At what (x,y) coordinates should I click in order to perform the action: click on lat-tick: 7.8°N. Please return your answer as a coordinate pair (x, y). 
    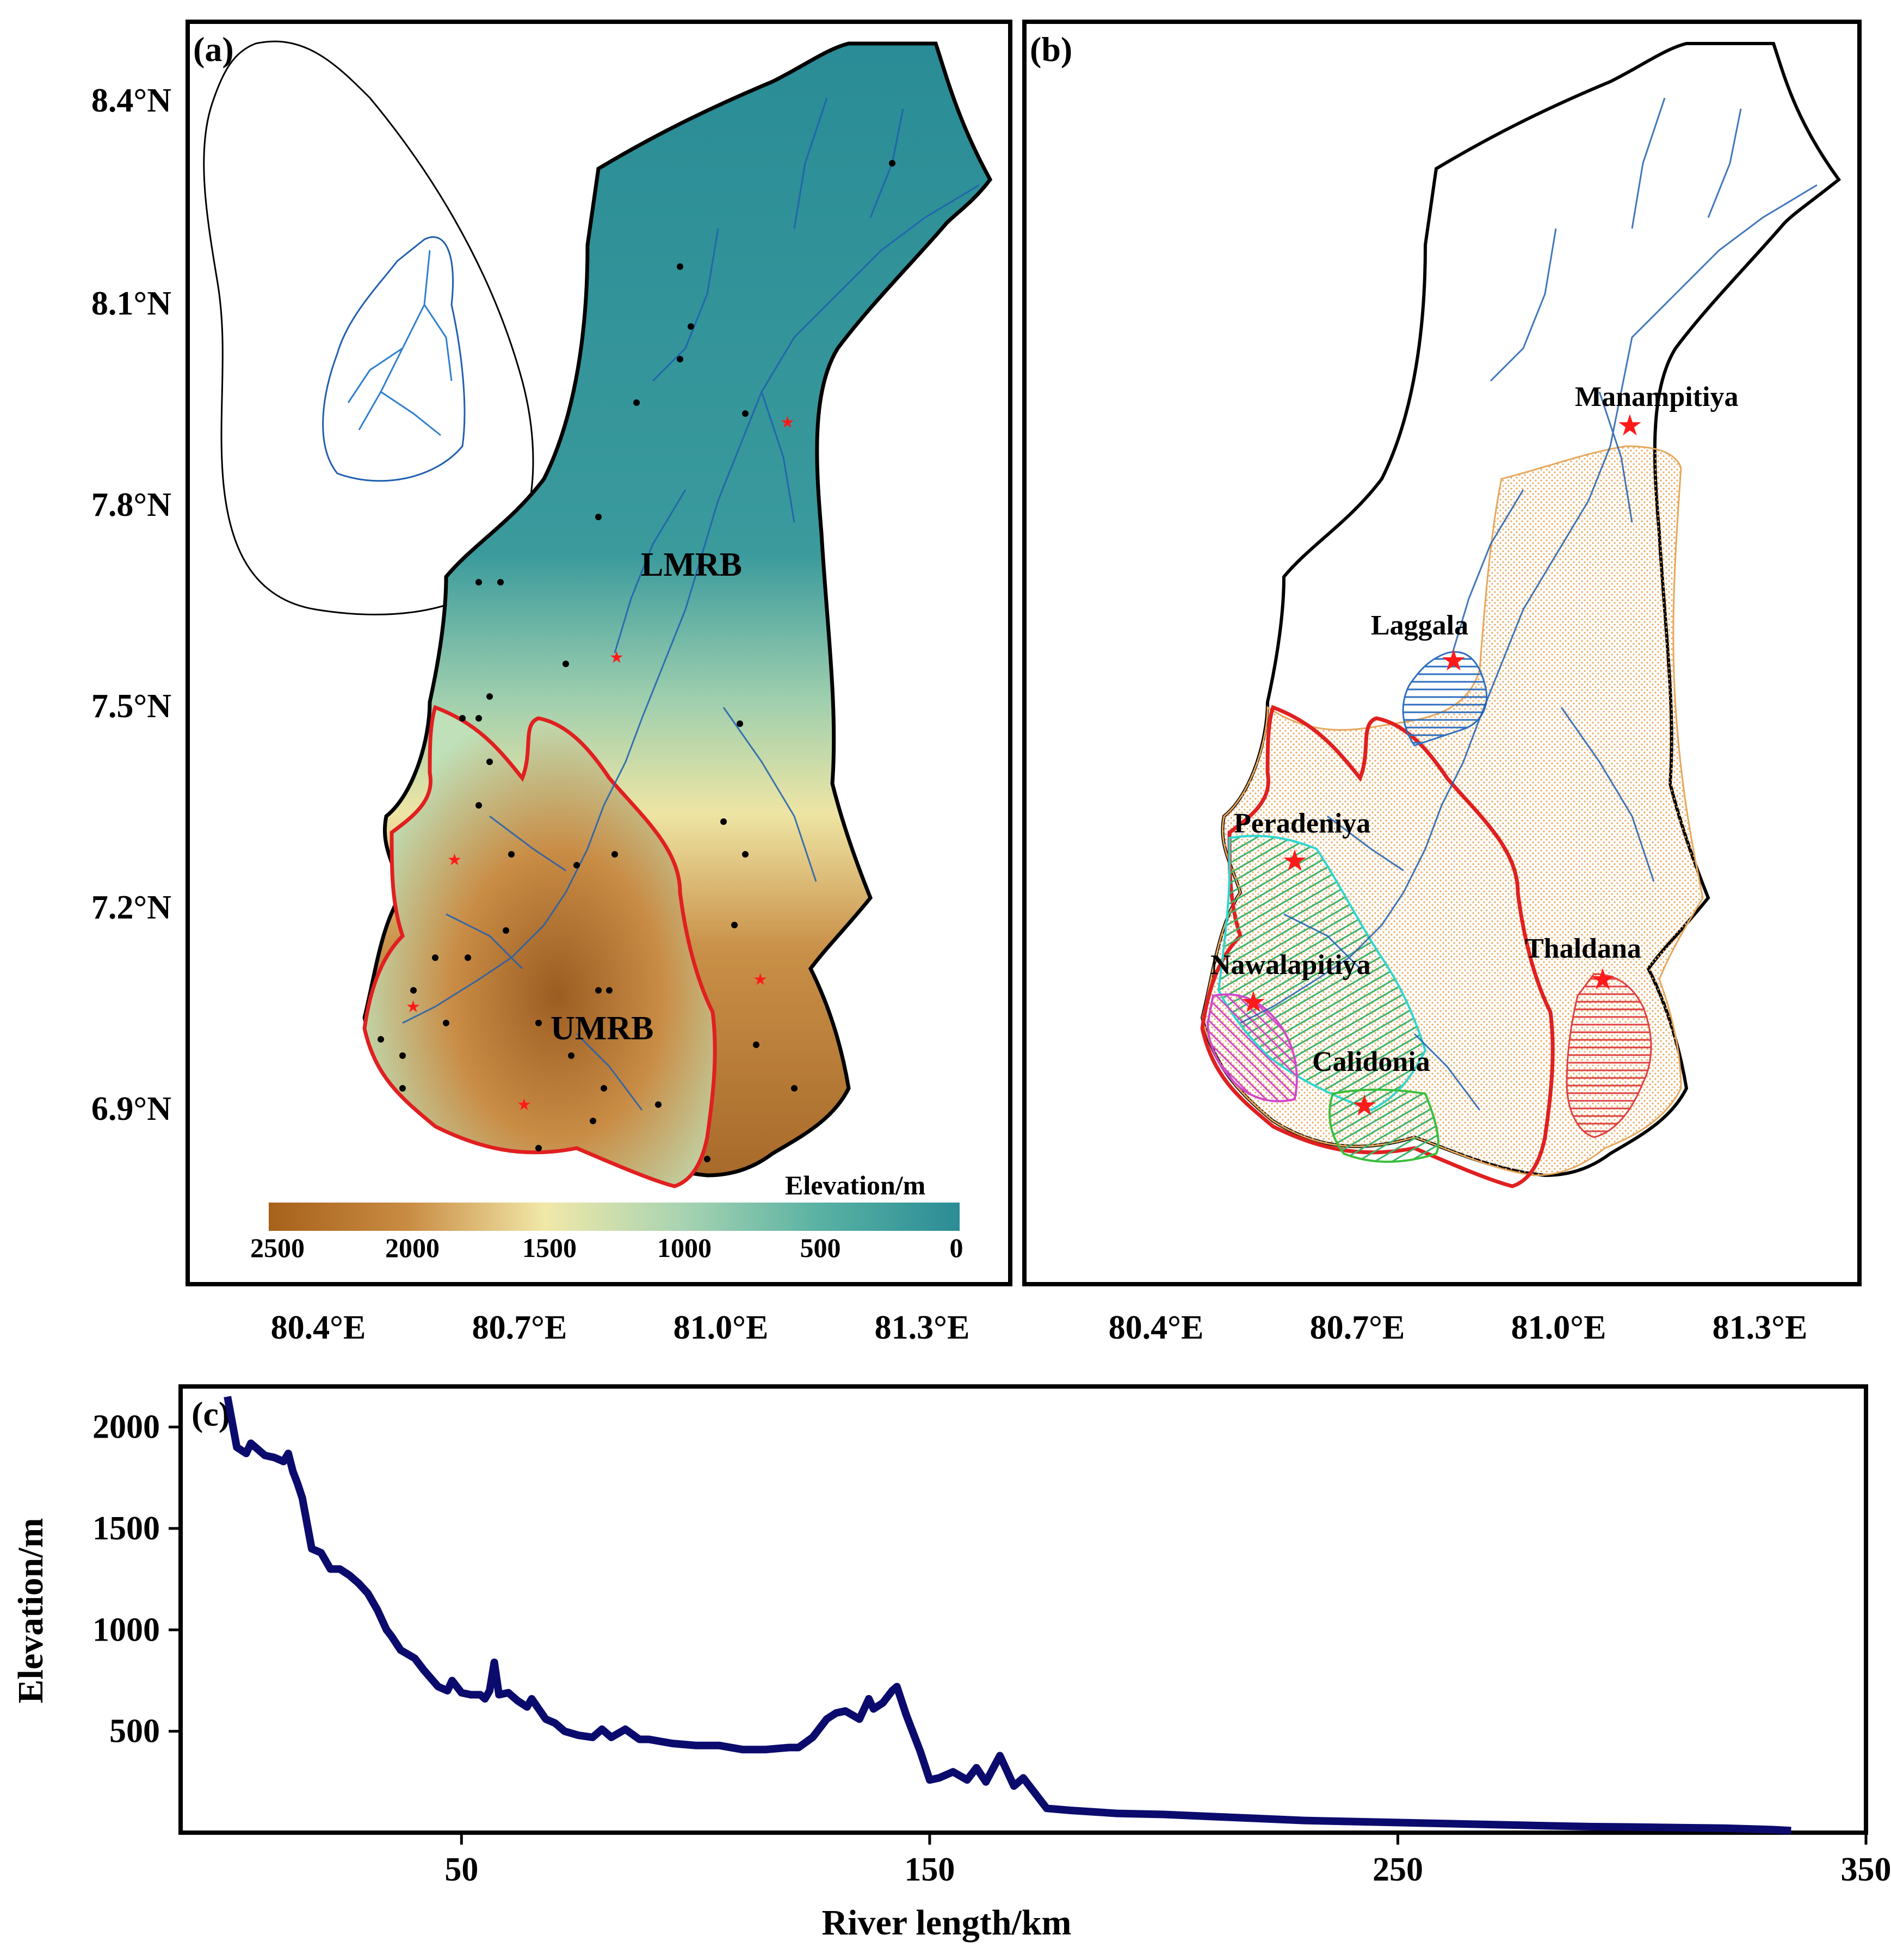
    Looking at the image, I should click on (131, 504).